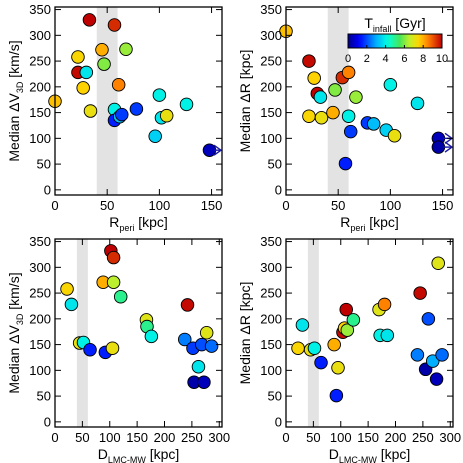 The width and height of the screenshot is (463, 463). What do you see at coordinates (15, 332) in the screenshot?
I see `y-axis-label: Median ΔV3D [km/s]` at bounding box center [15, 332].